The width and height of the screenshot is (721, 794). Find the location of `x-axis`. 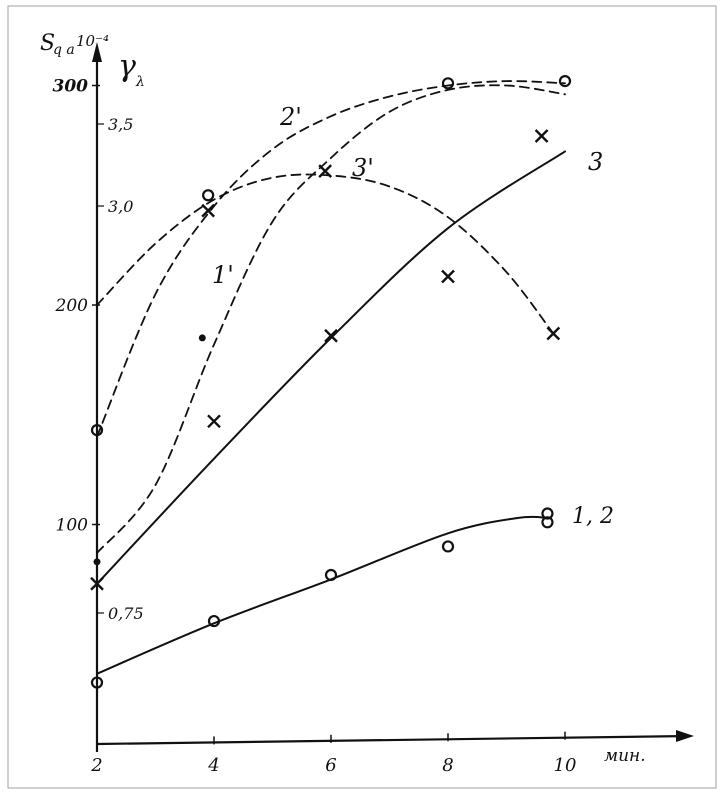

x-axis is located at coordinates (393, 740).